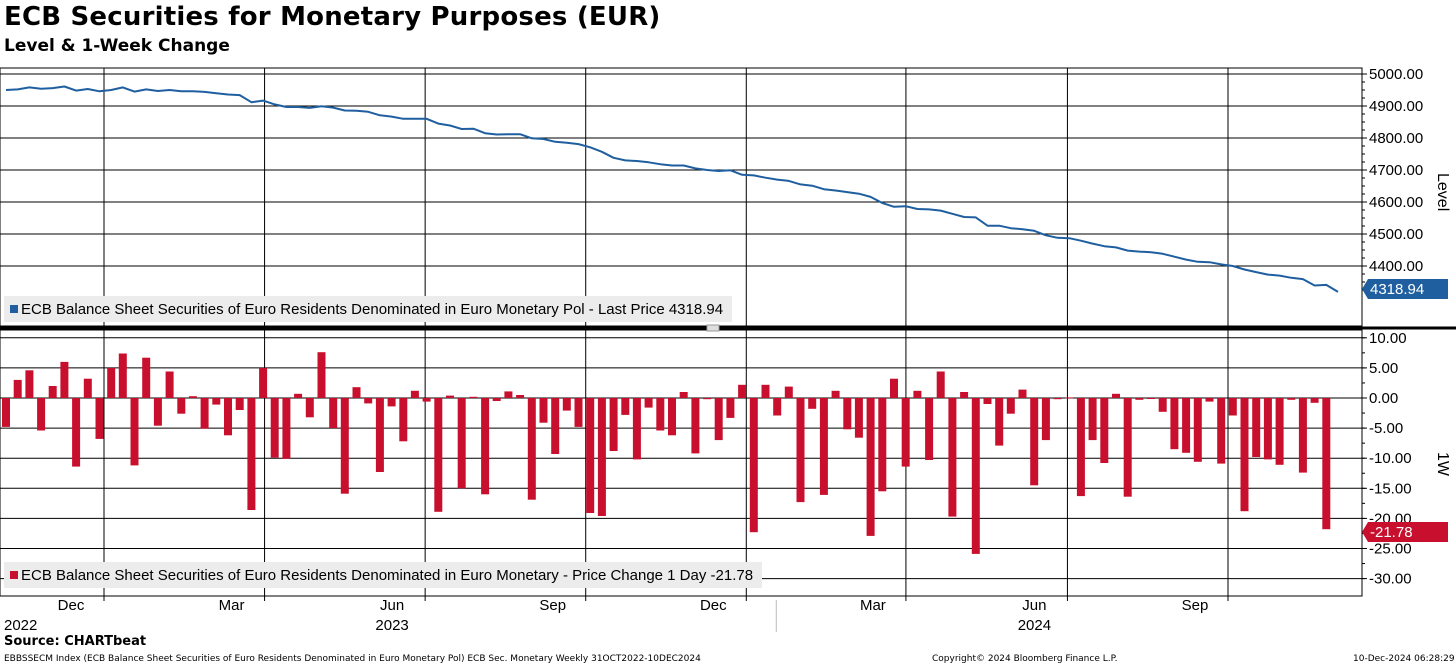 This screenshot has height=666, width=1456. What do you see at coordinates (1442, 192) in the screenshot?
I see `level-axis-label: Level` at bounding box center [1442, 192].